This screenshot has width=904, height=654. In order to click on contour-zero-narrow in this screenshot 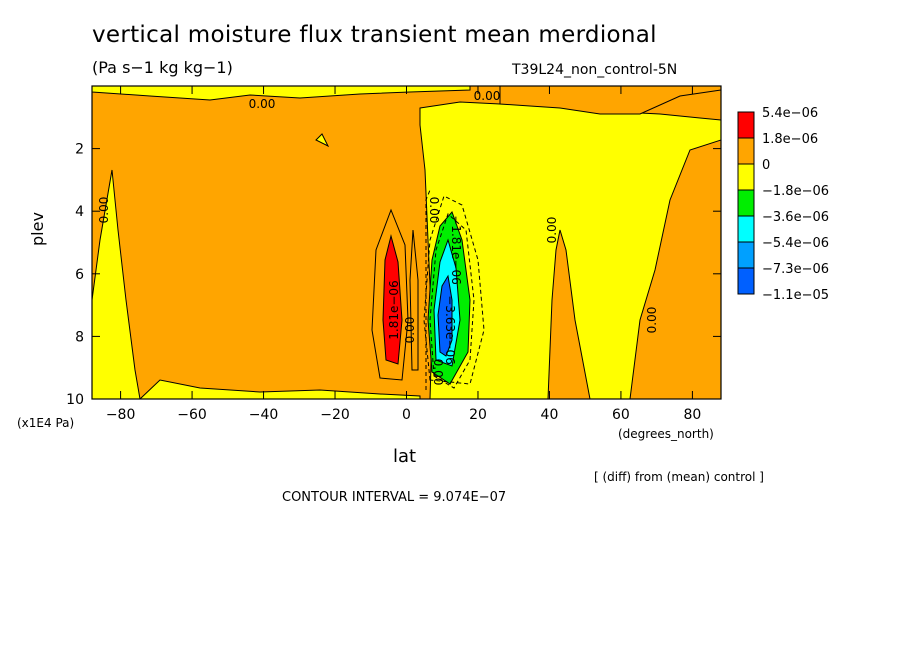, I will do `click(414, 300)`.